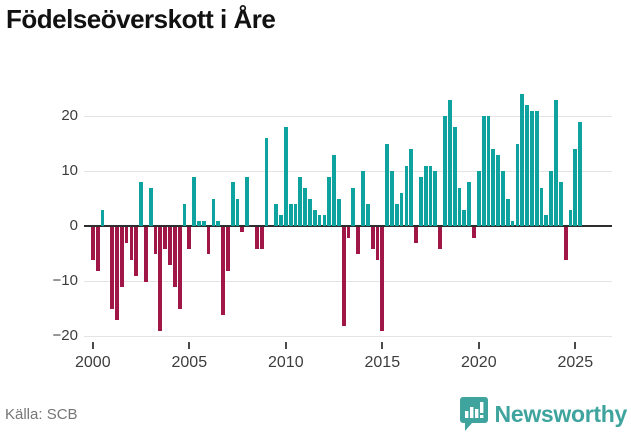 The height and width of the screenshot is (439, 631). What do you see at coordinates (474, 232) in the screenshot?
I see `bar-2019Q4` at bounding box center [474, 232].